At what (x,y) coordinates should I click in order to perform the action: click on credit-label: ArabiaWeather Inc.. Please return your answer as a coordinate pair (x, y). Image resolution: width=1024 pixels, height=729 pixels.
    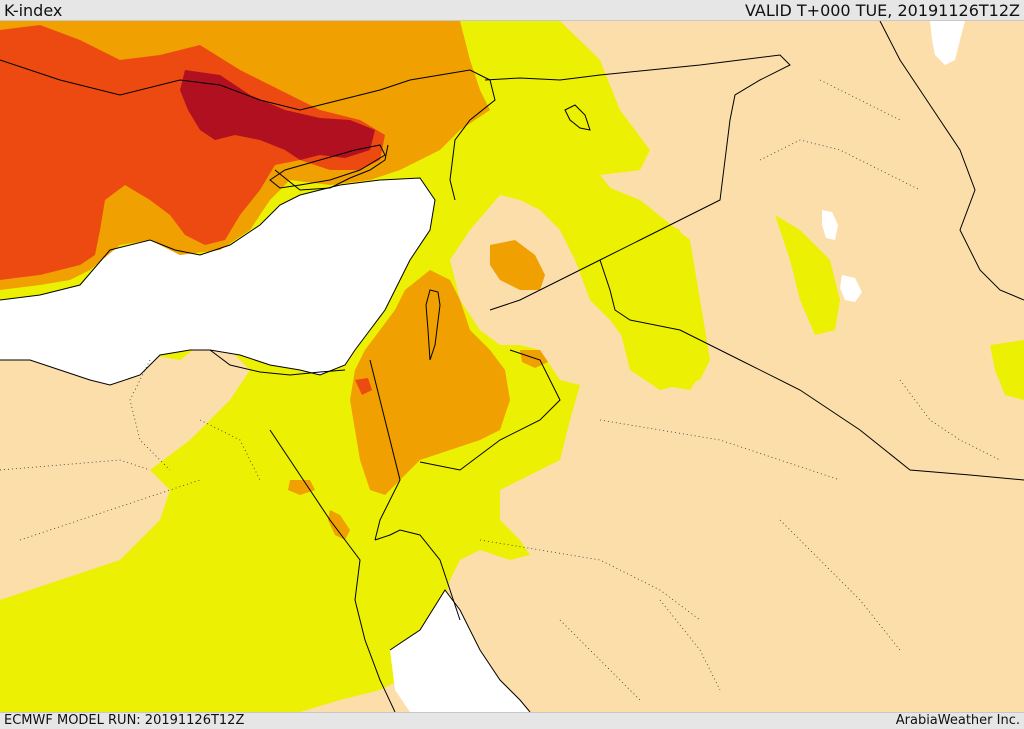
    Looking at the image, I should click on (957, 720).